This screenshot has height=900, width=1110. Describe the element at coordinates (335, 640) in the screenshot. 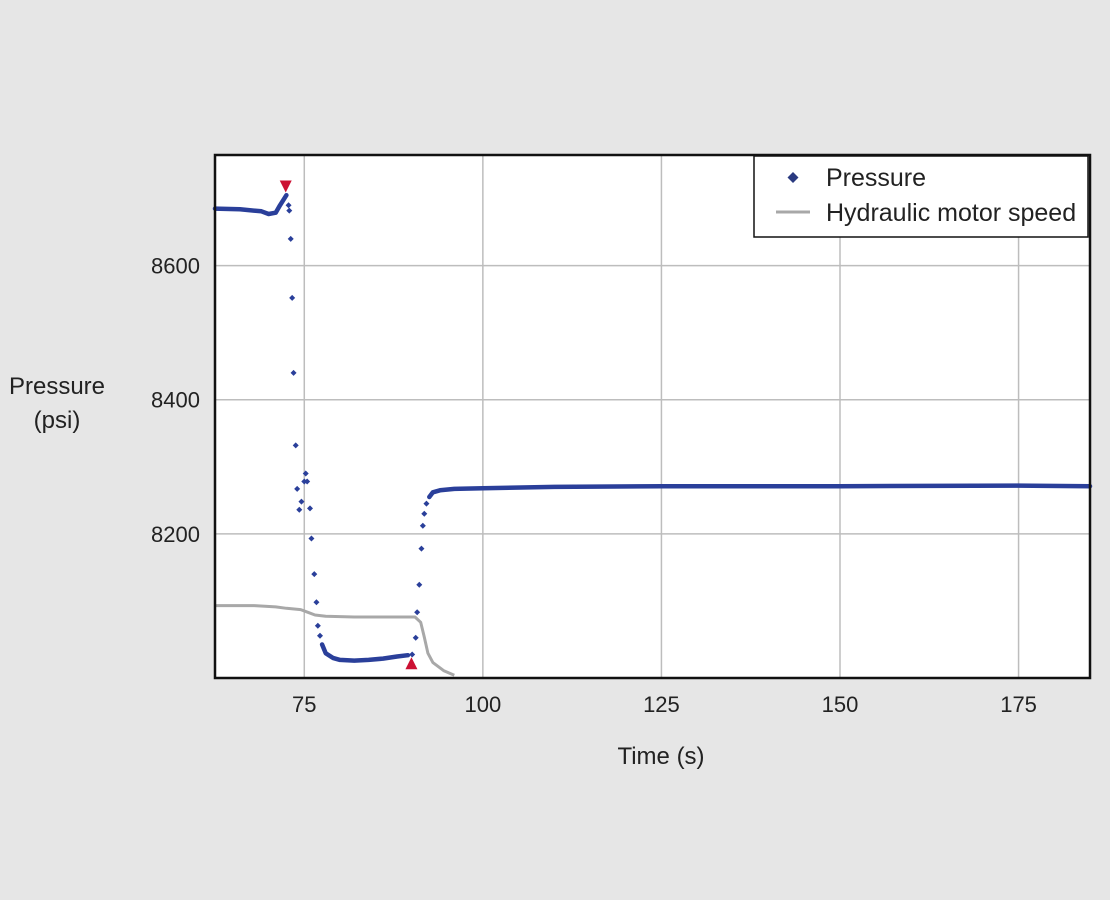

I see `motor-speed-line` at that location.